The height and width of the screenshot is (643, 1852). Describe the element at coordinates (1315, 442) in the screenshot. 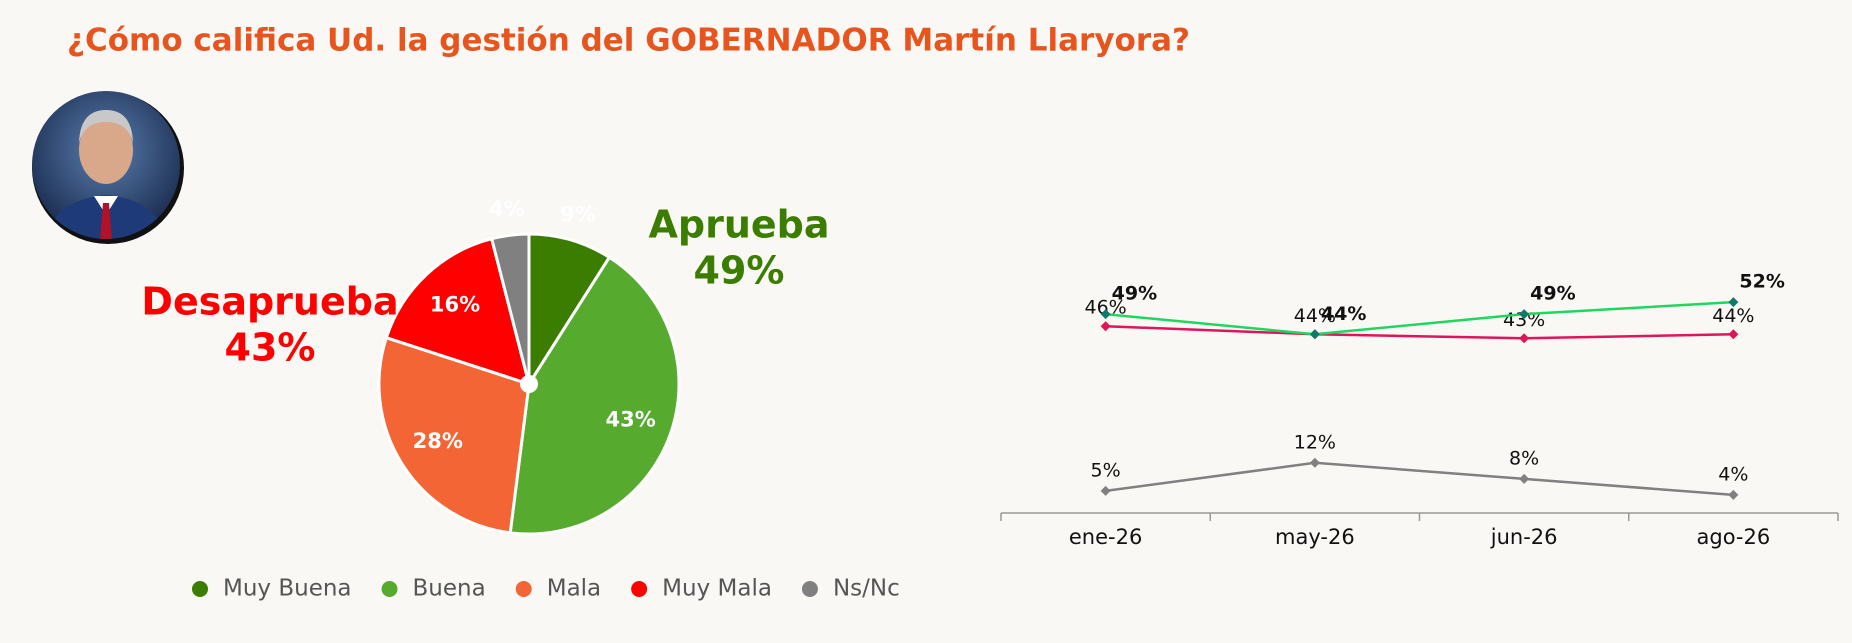

I see `data-label: 12%` at that location.